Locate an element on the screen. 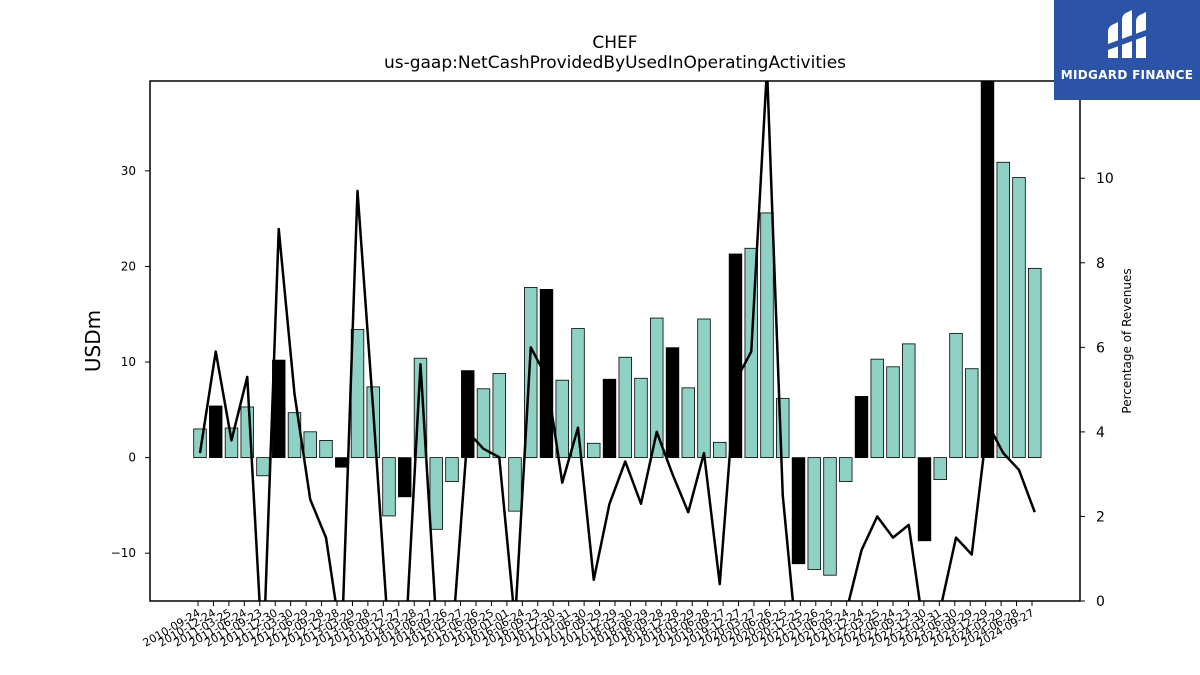 This screenshot has width=1200, height=675. logo-mark-icon is located at coordinates (1127, 34).